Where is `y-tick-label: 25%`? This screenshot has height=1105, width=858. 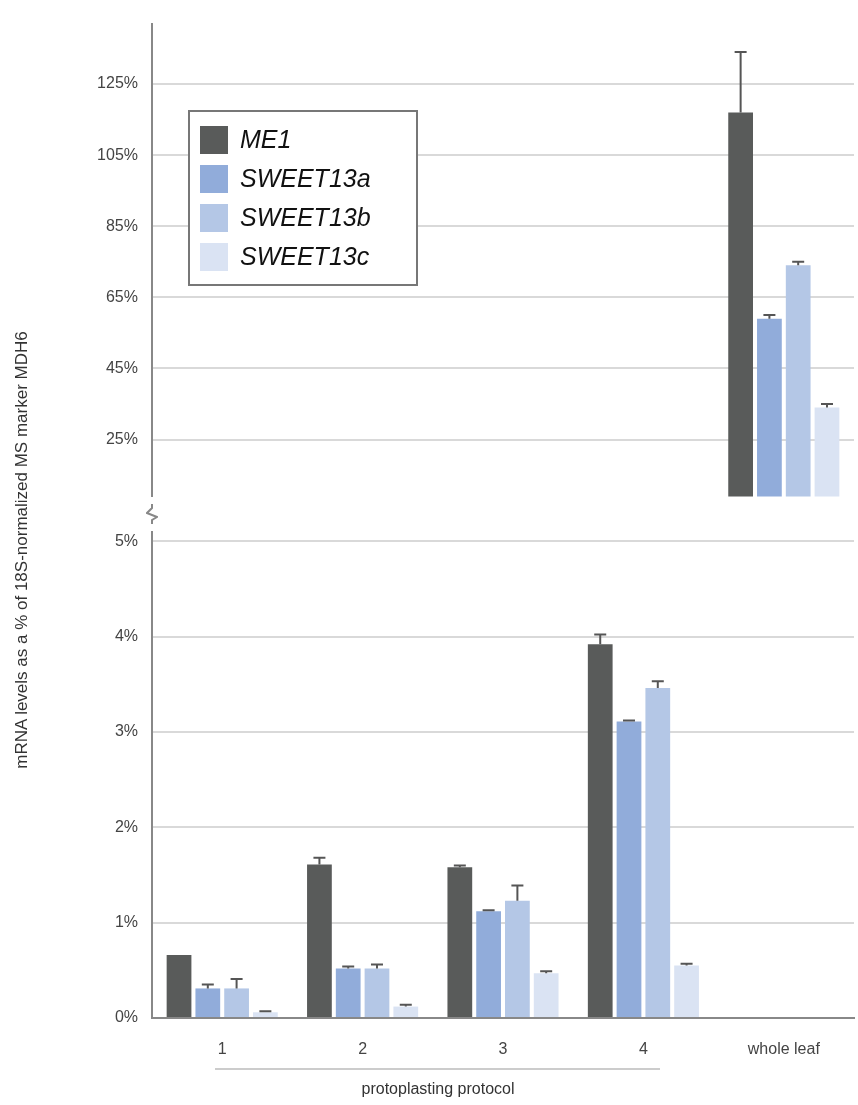 y-tick-label: 25% is located at coordinates (121, 438).